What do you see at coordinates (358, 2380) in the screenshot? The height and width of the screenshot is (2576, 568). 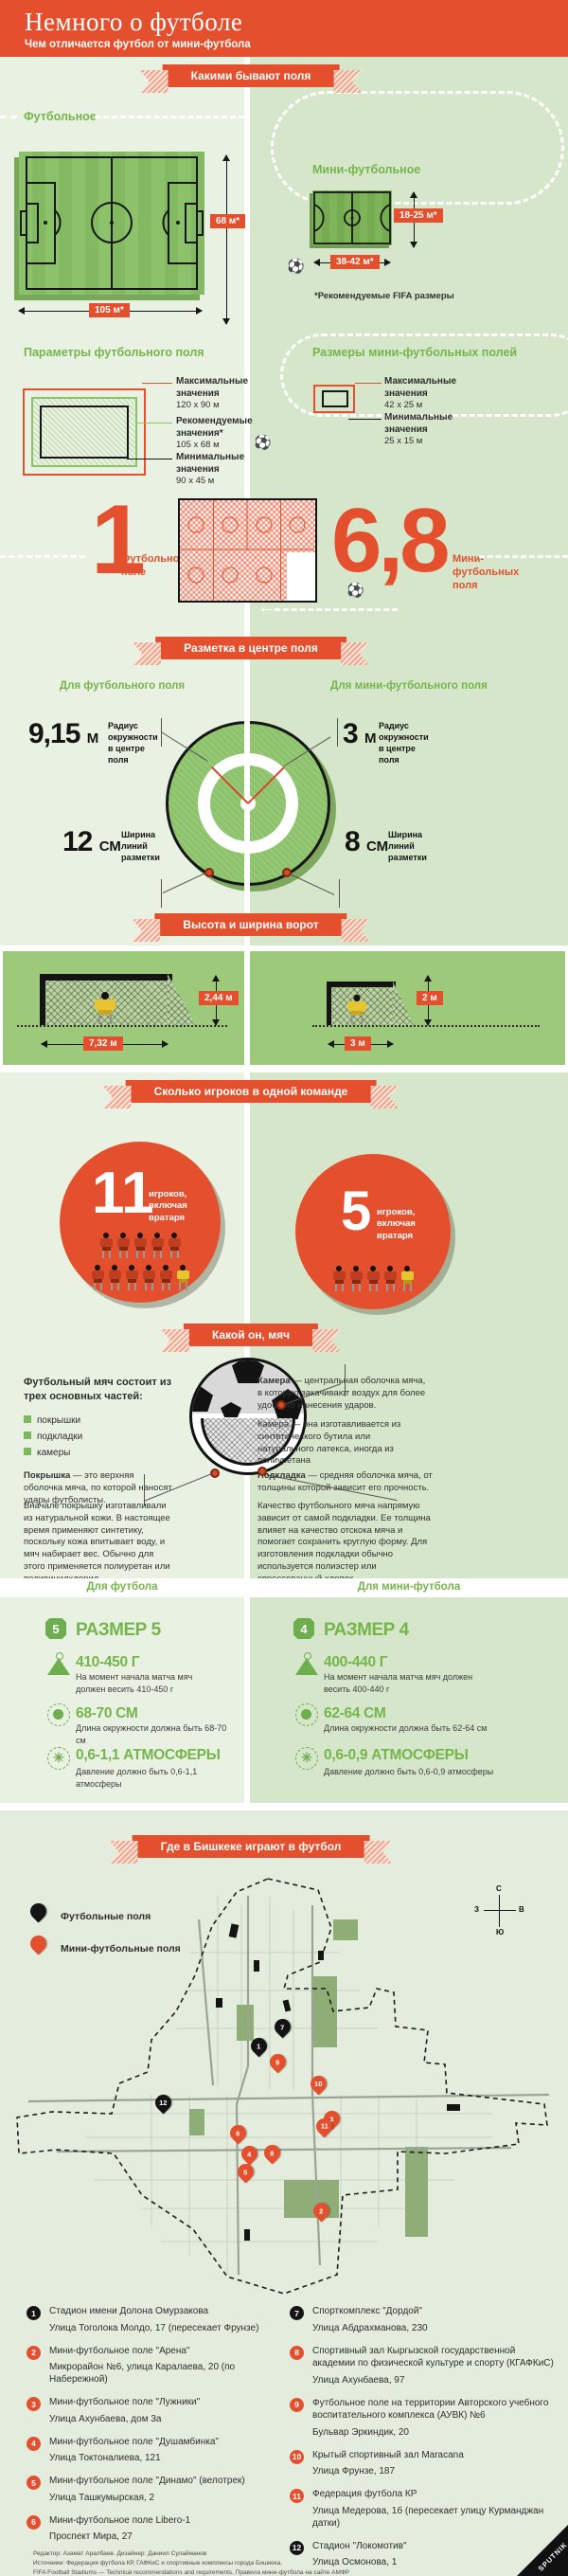 I see `venue-address: Улица Ахунбаева, 97` at bounding box center [358, 2380].